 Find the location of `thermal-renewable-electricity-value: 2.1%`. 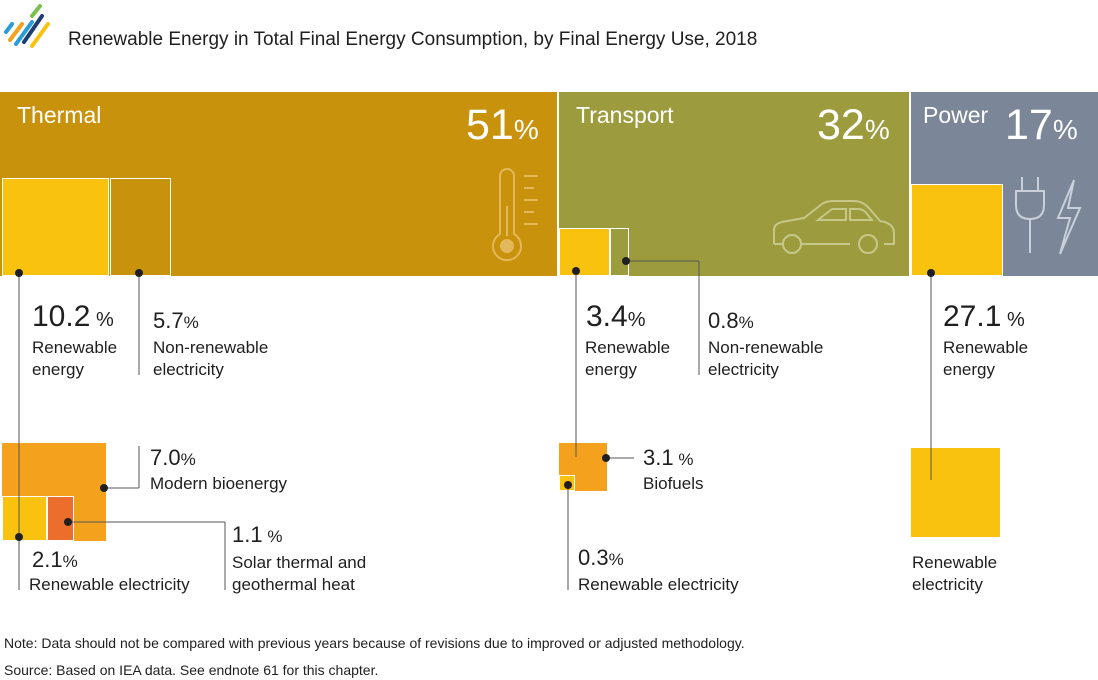

thermal-renewable-electricity-value: 2.1% is located at coordinates (55, 559).